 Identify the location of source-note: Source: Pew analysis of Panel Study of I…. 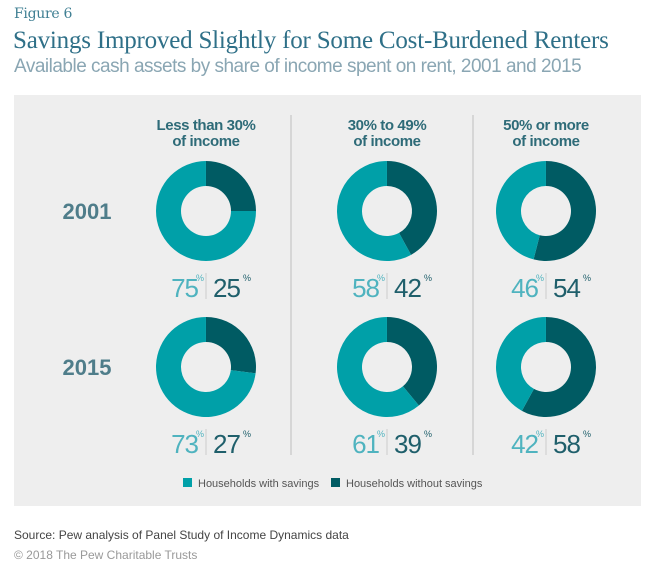
(181, 535).